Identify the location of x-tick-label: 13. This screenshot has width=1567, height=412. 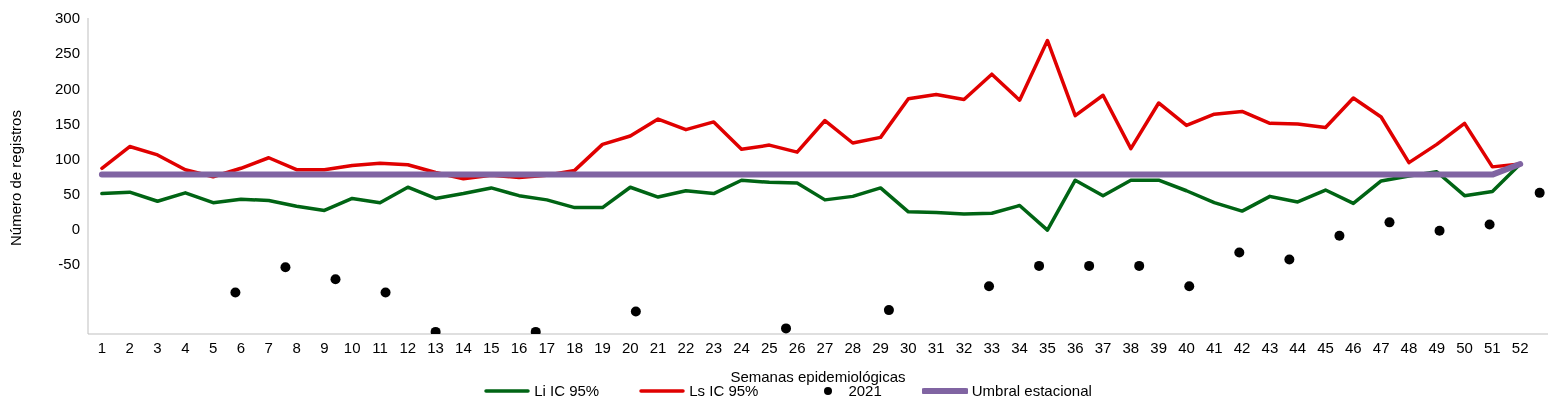
(435, 347).